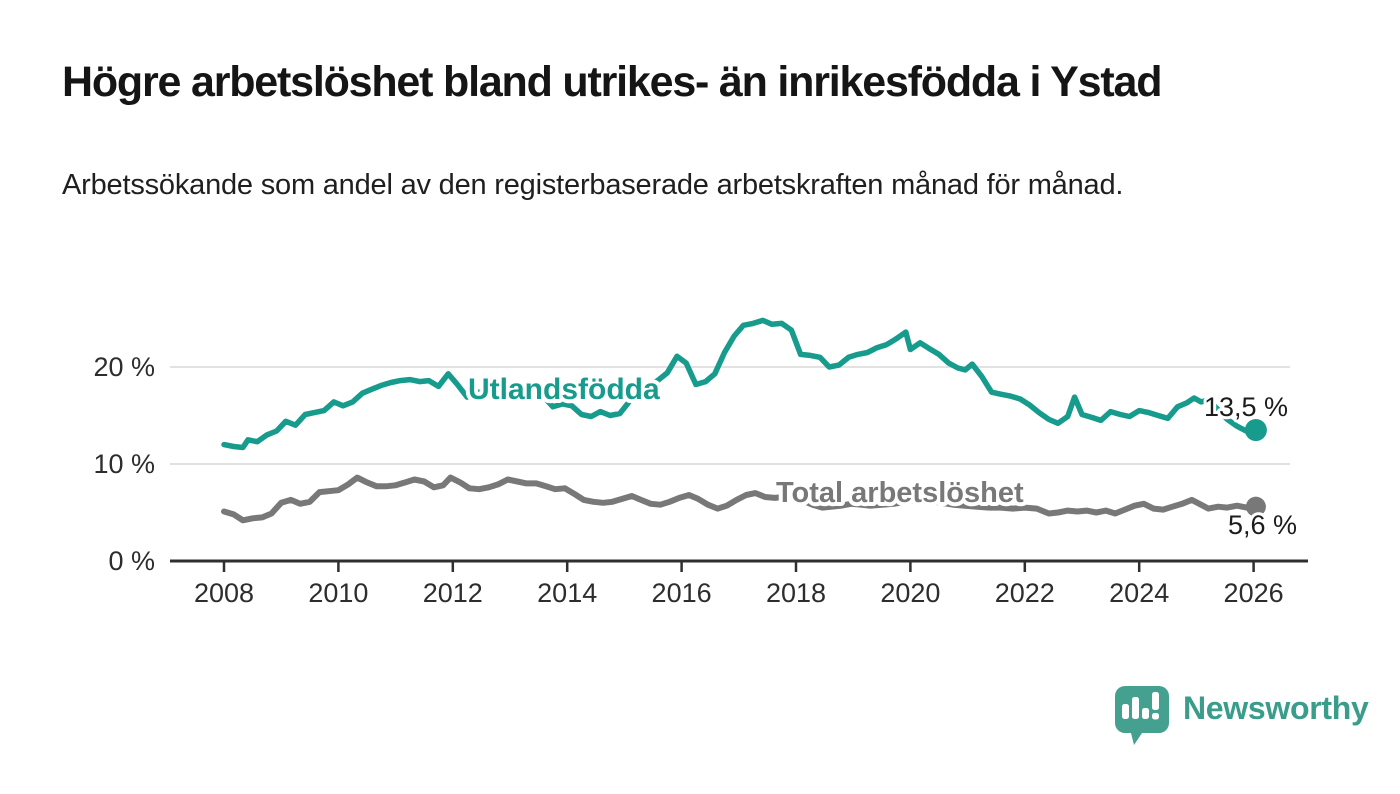  What do you see at coordinates (564, 389) in the screenshot?
I see `series-label-utlandsfodda: Utlandsfödda` at bounding box center [564, 389].